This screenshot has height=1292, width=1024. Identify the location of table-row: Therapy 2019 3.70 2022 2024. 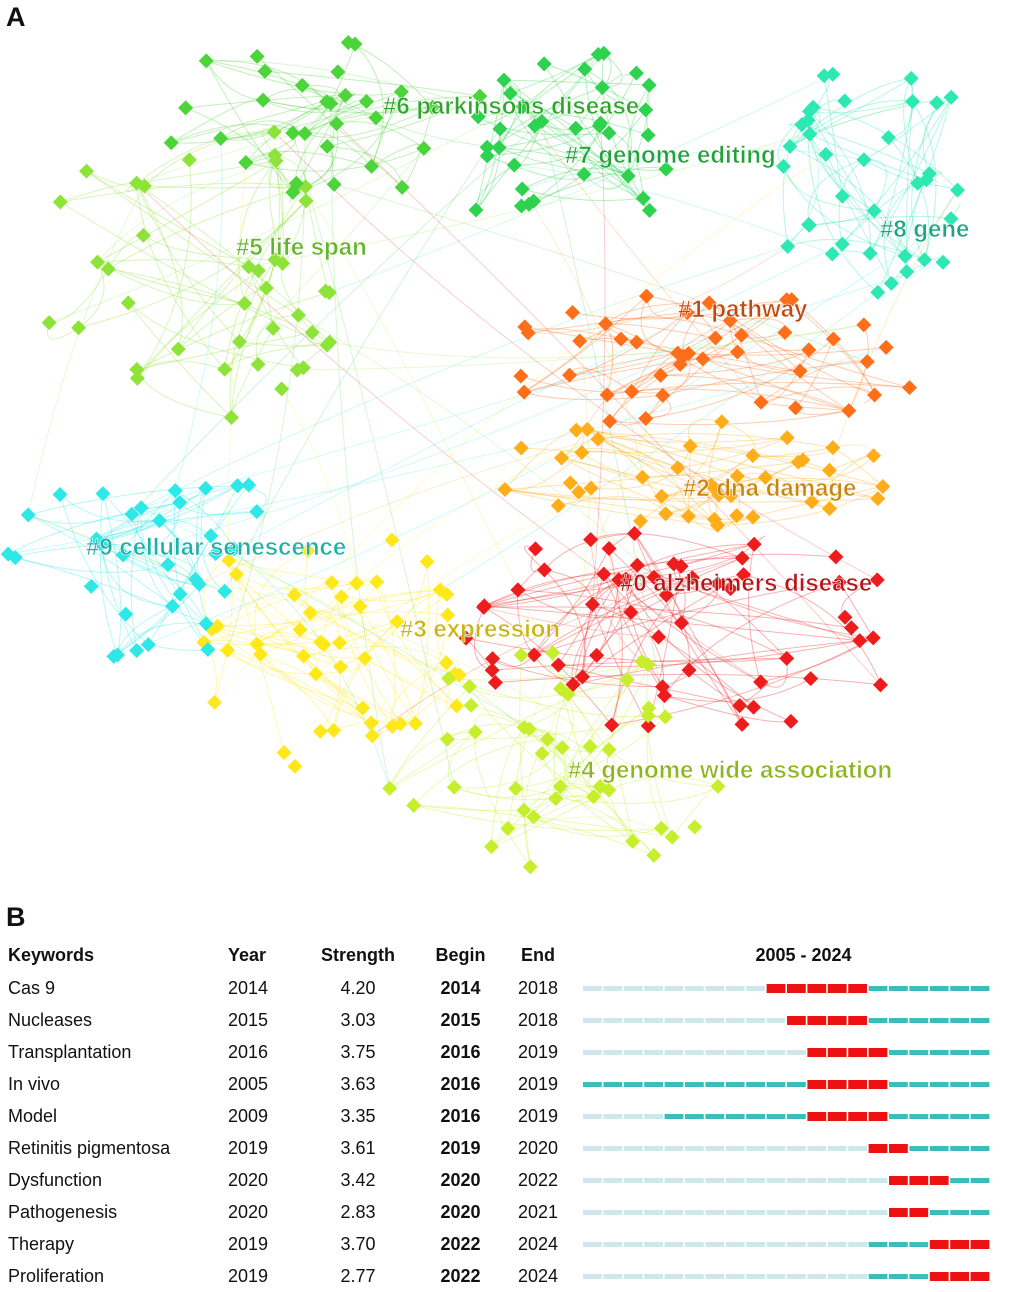
(512, 1244).